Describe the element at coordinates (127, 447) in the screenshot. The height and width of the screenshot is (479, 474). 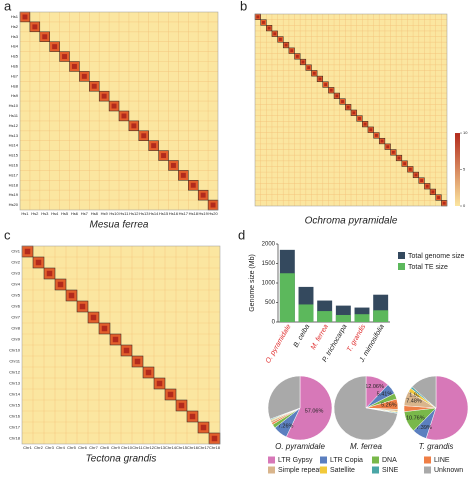
I see `col-label: Chr10` at that location.